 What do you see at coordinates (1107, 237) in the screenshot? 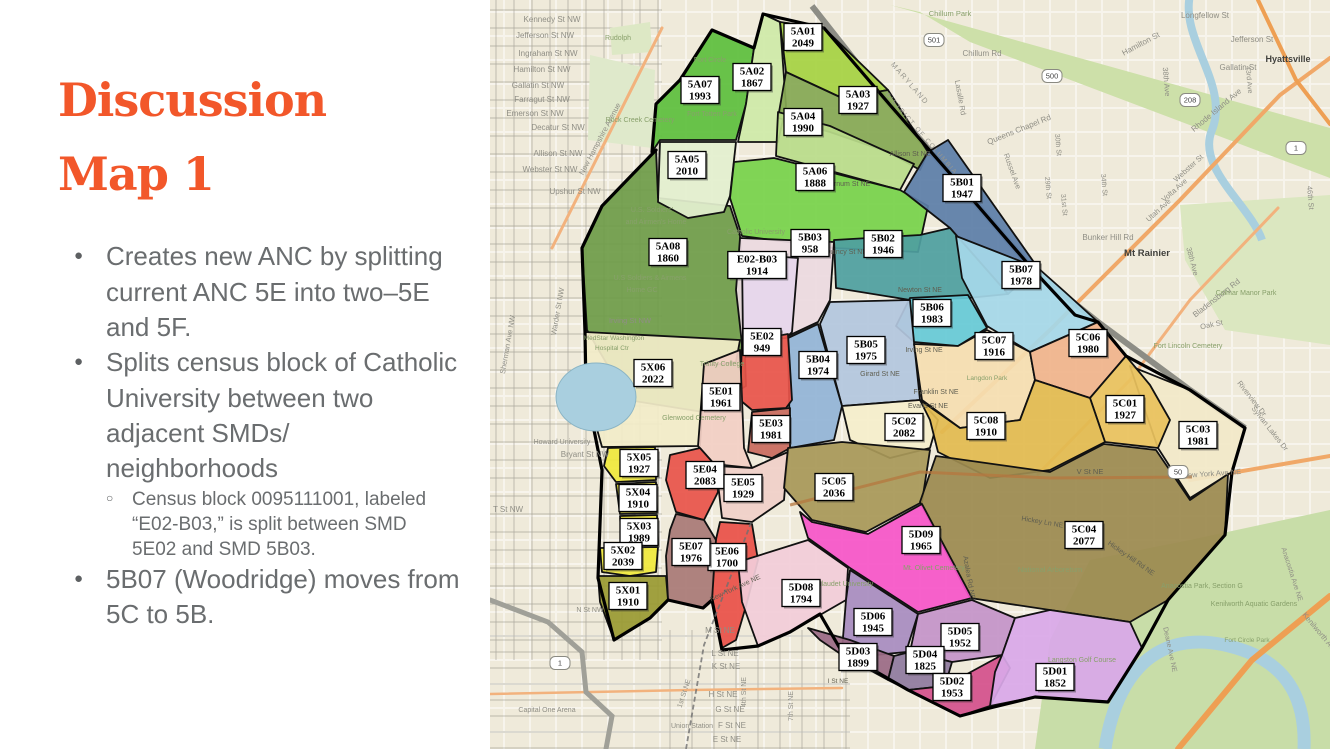
I see `basemap-label: Bunker Hill Rd` at bounding box center [1107, 237].